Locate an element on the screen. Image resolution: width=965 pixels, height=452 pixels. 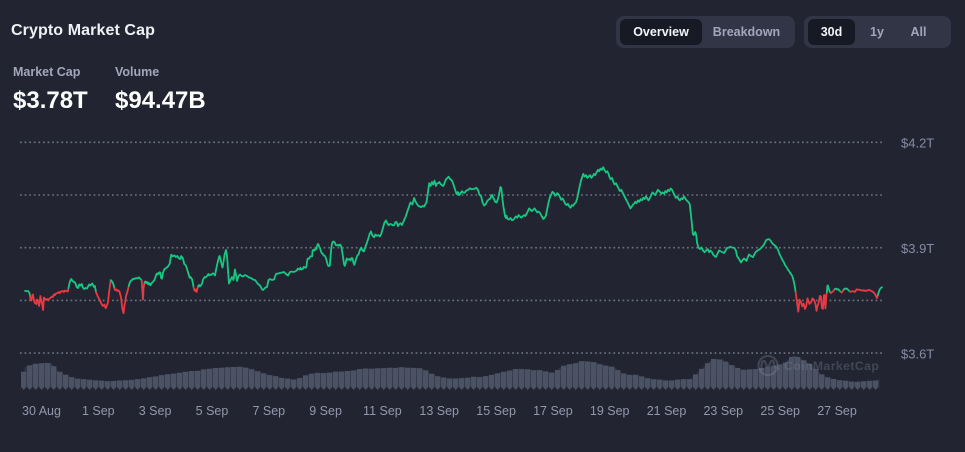
svg-text: 3 Sep is located at coordinates (155, 411).